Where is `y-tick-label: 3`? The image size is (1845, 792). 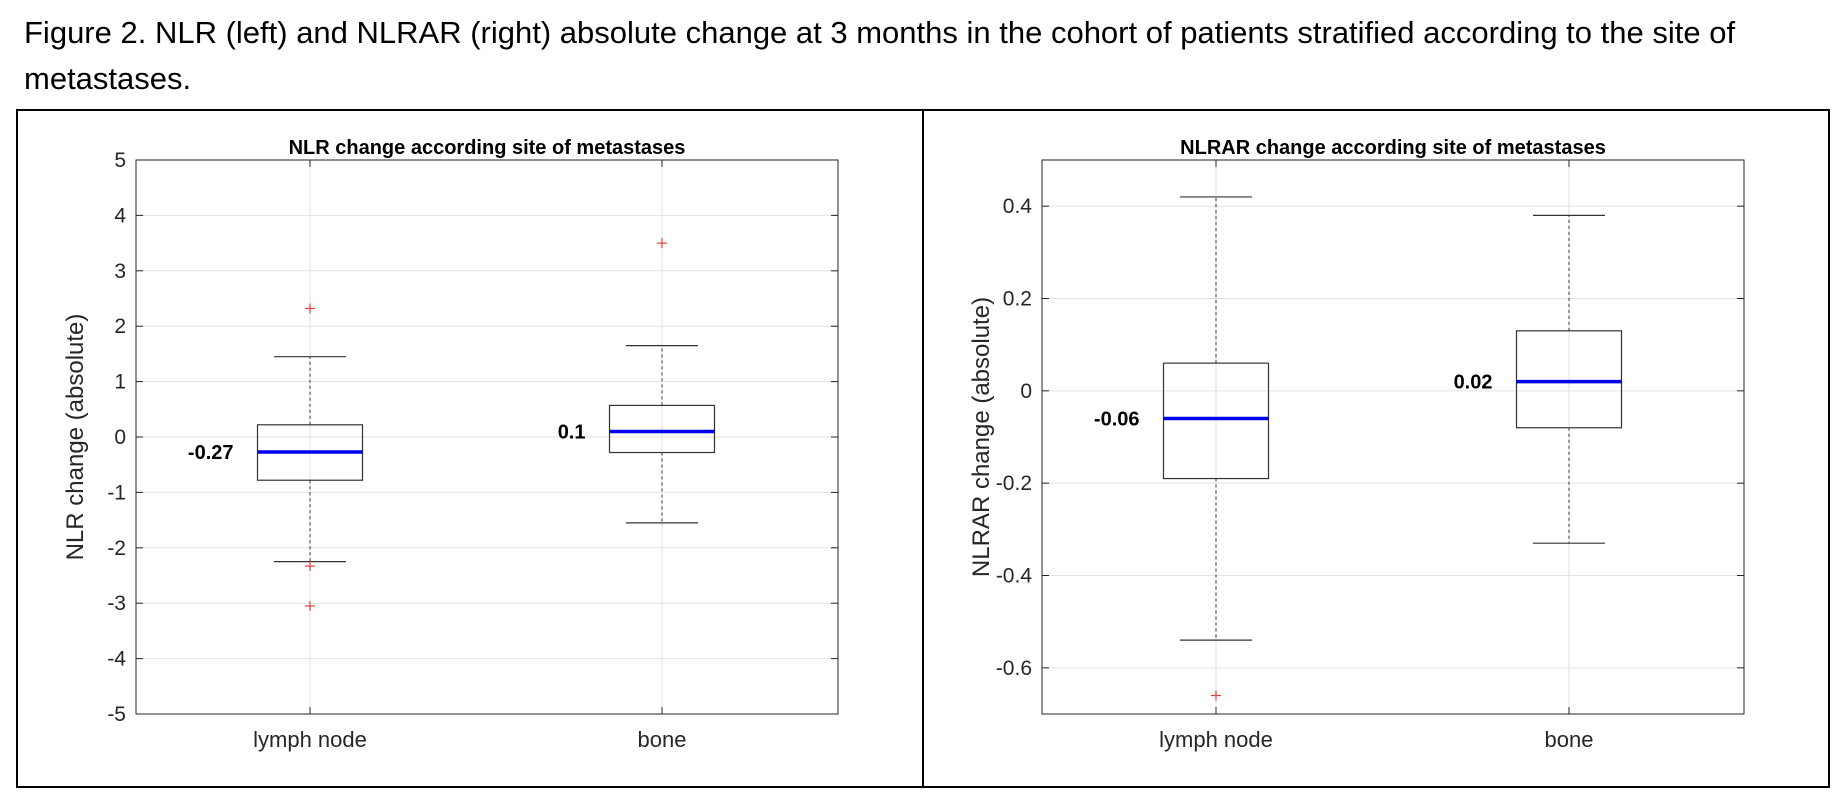
y-tick-label: 3 is located at coordinates (120, 271).